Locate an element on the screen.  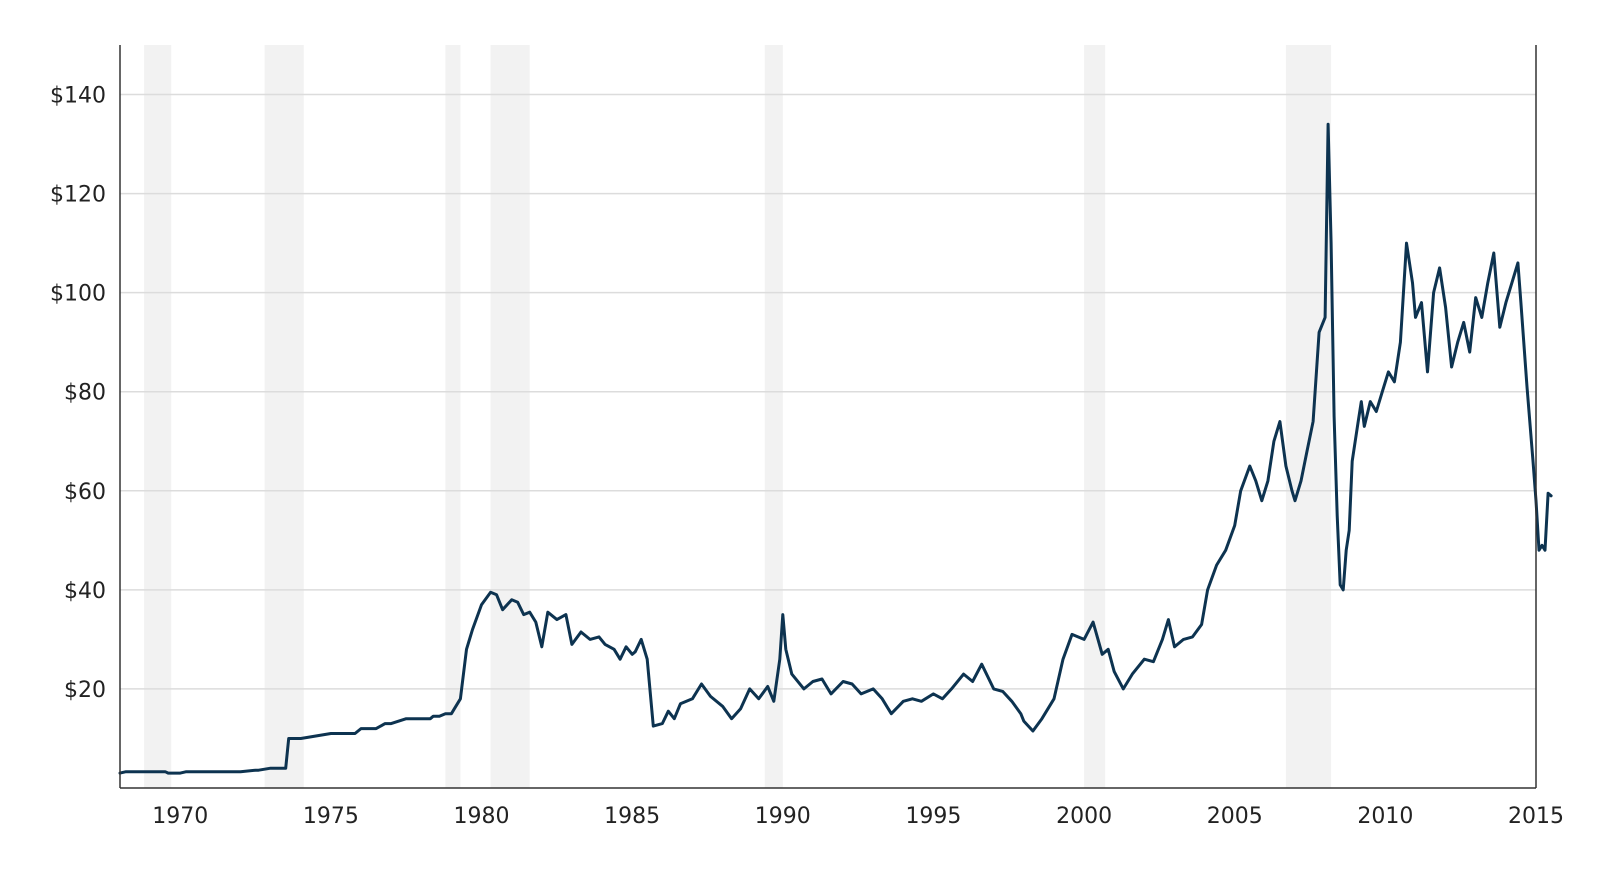
x-tick-label: 1995 is located at coordinates (933, 816).